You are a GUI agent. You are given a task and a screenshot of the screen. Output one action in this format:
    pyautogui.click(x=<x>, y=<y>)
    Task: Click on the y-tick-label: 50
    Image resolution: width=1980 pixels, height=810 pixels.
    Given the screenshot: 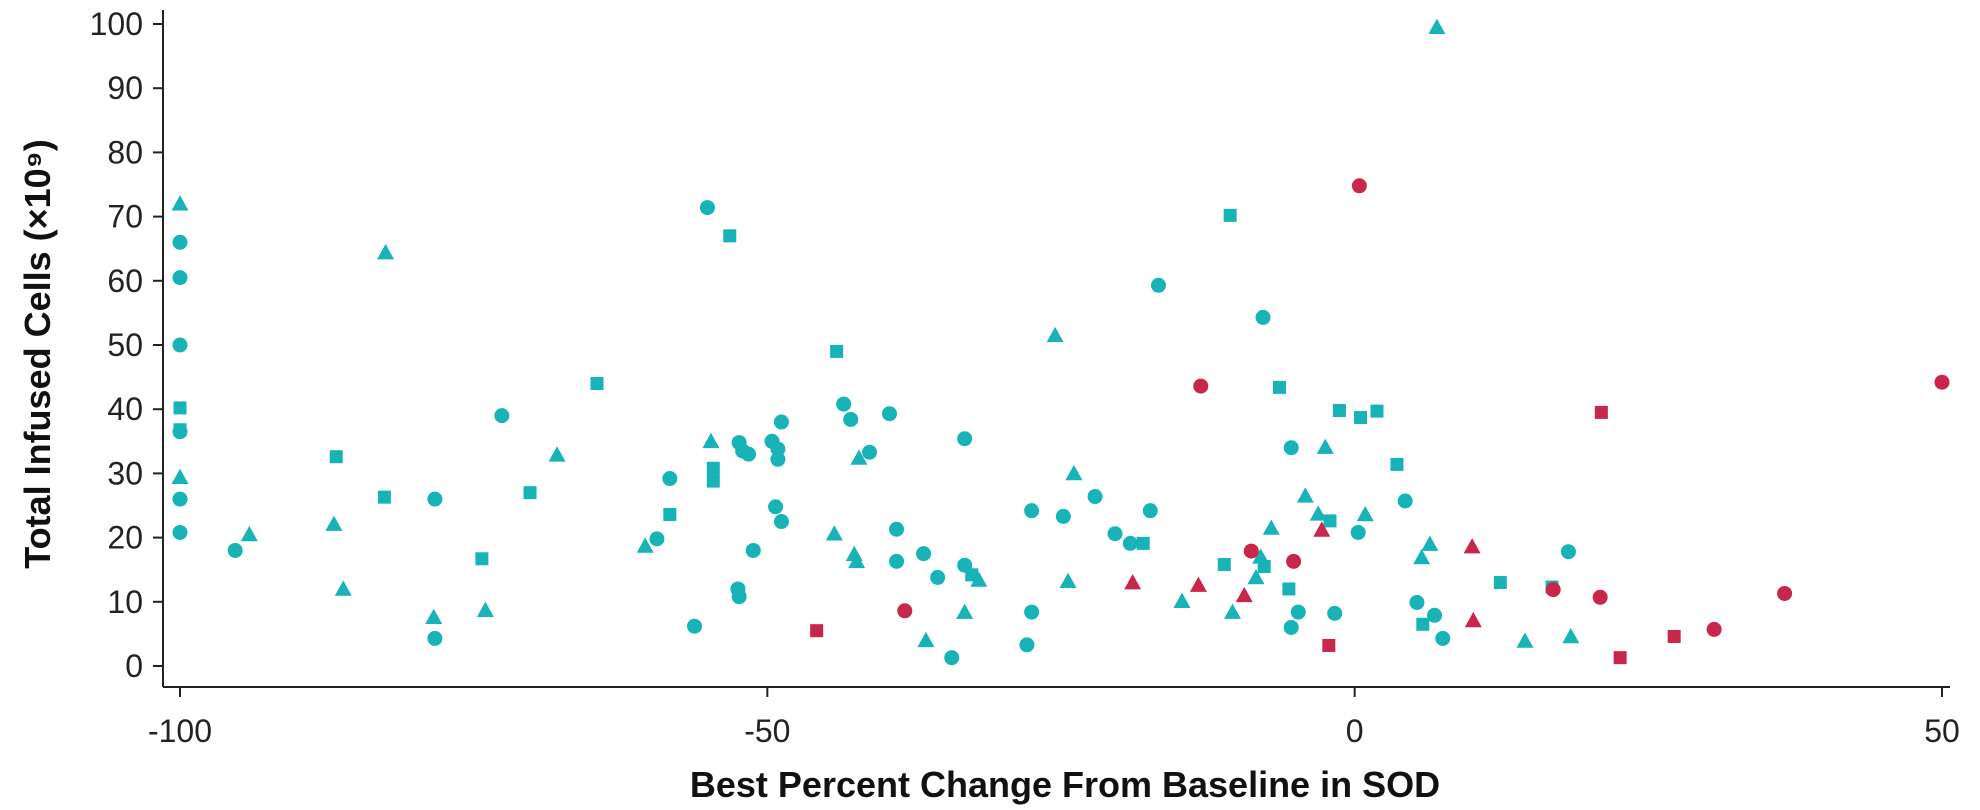 What is the action you would take?
    pyautogui.click(x=125, y=345)
    